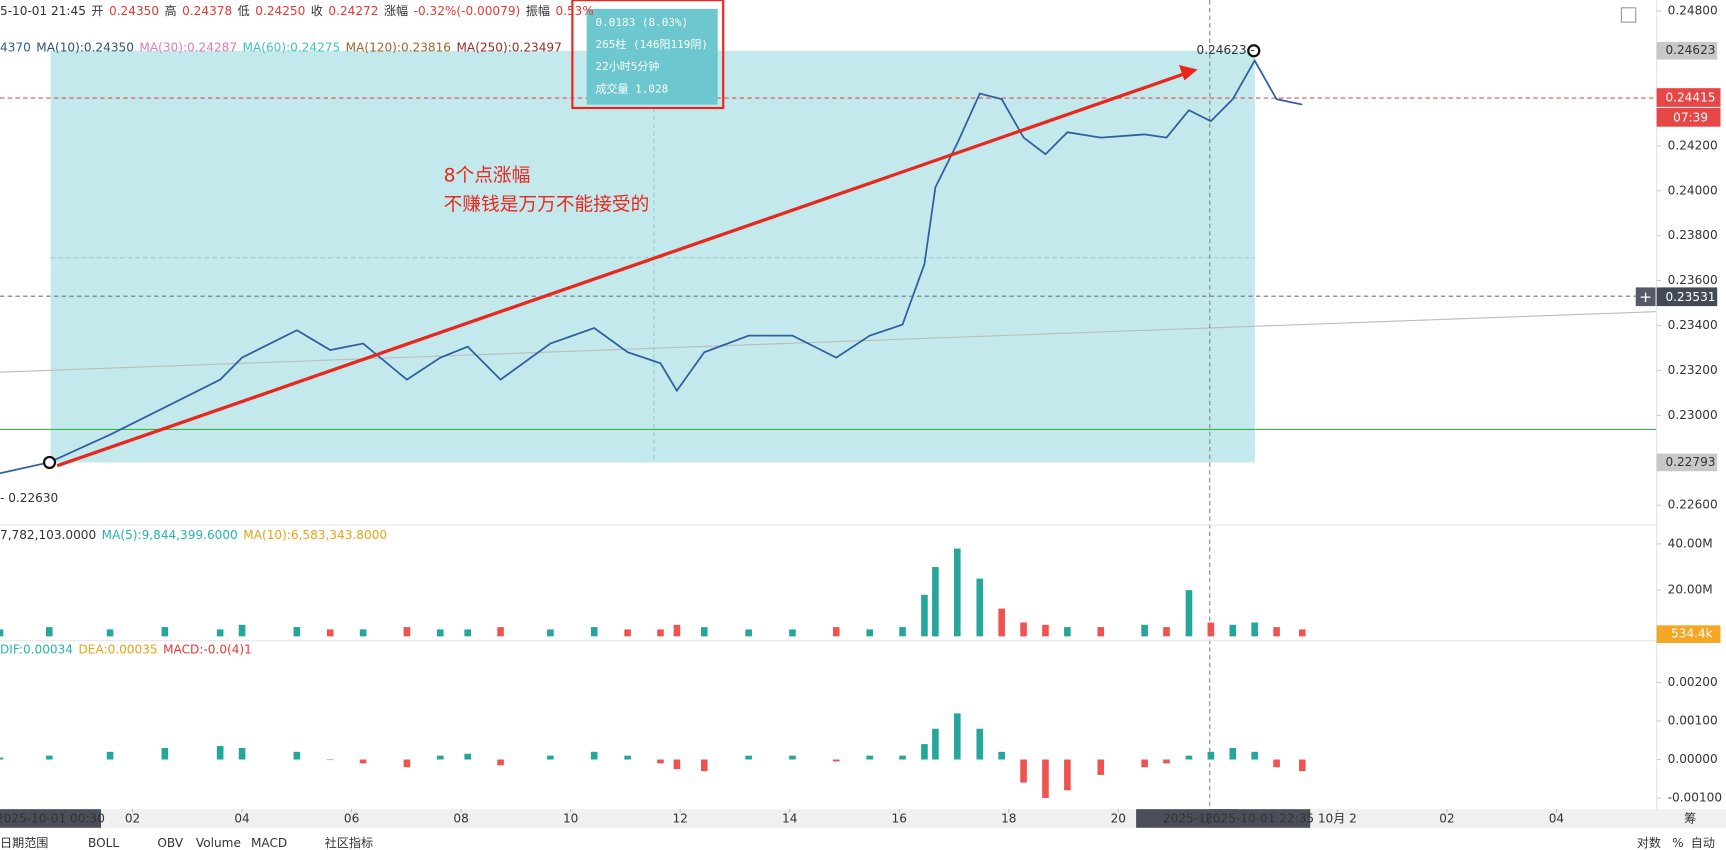 Image resolution: width=1726 pixels, height=850 pixels. What do you see at coordinates (292, 47) in the screenshot?
I see `legend-item: MA(60):0.24275` at bounding box center [292, 47].